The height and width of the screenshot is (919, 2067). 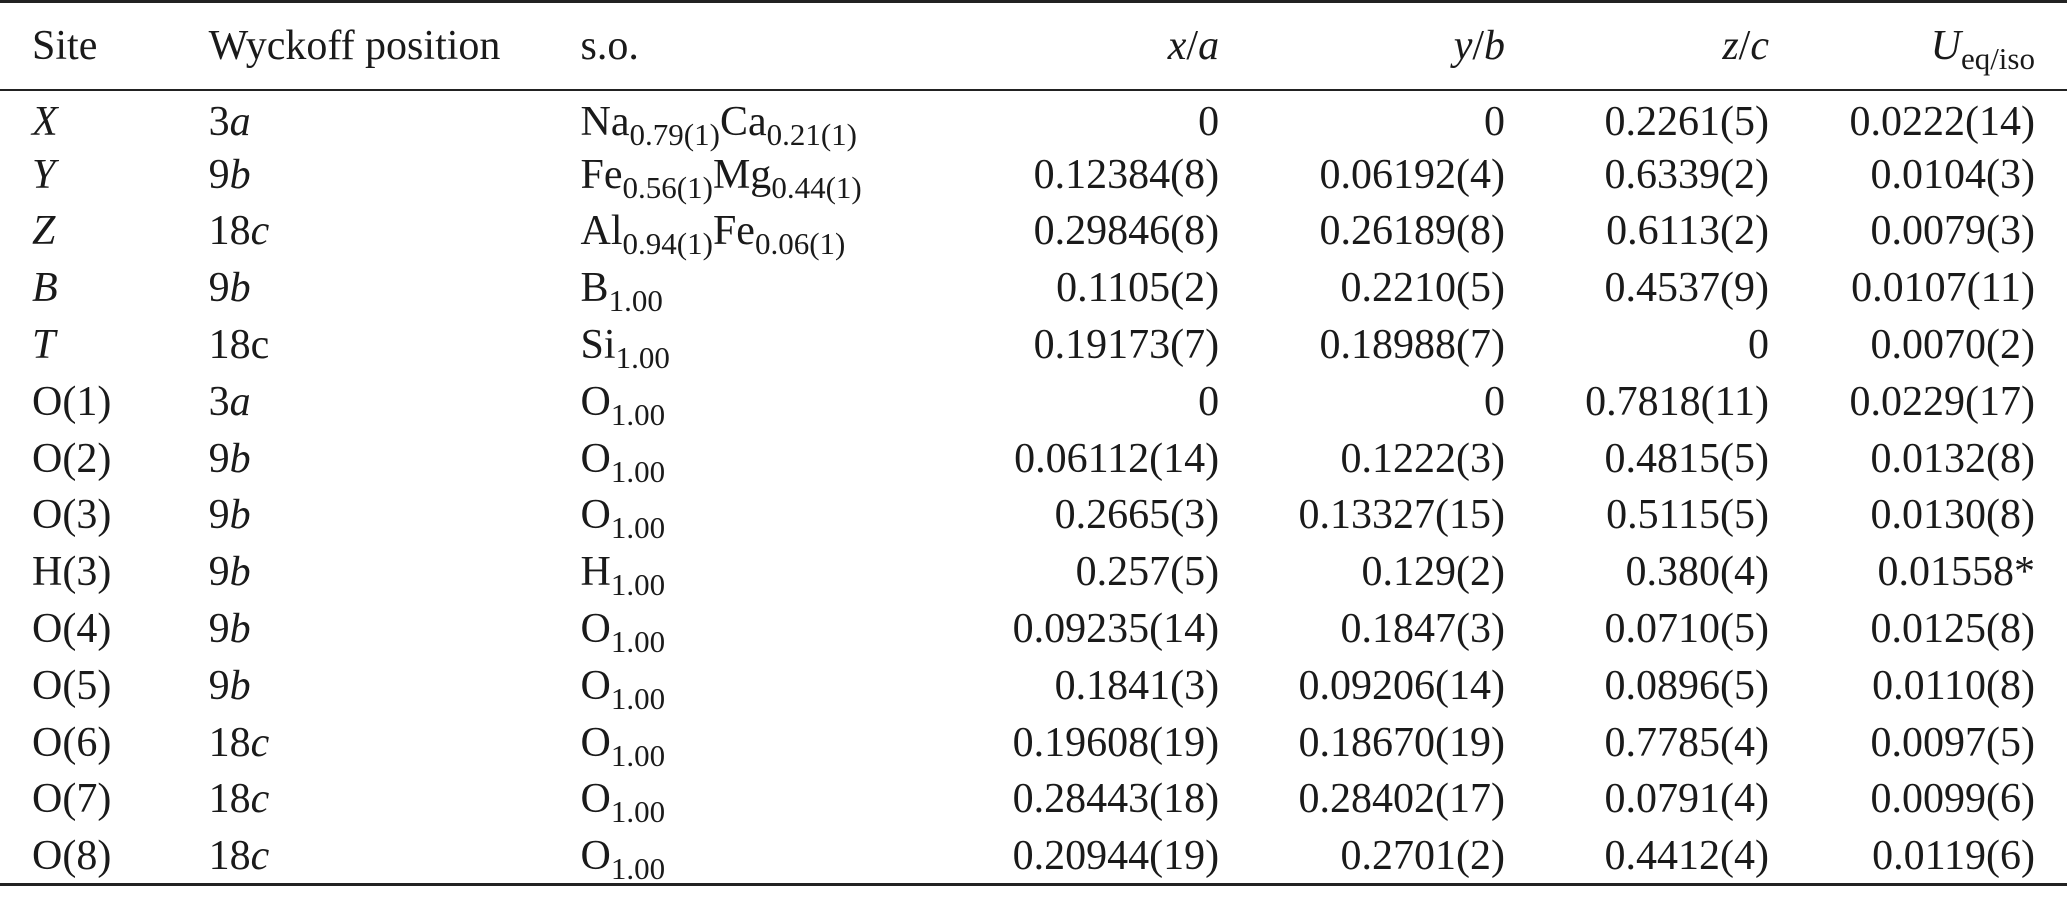 What do you see at coordinates (104, 174) in the screenshot?
I see `cell-site: Y` at bounding box center [104, 174].